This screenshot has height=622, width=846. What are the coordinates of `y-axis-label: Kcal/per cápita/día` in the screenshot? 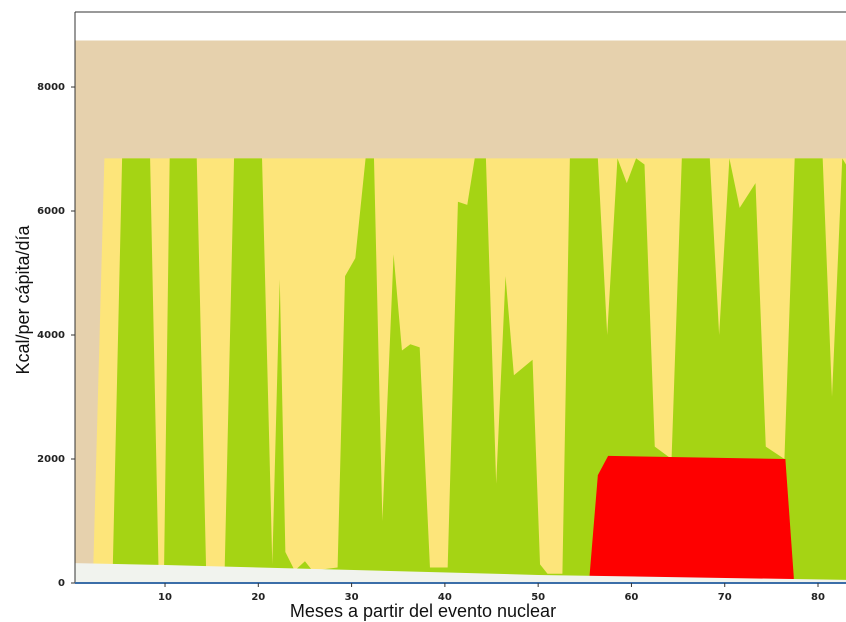 It's located at (23, 299).